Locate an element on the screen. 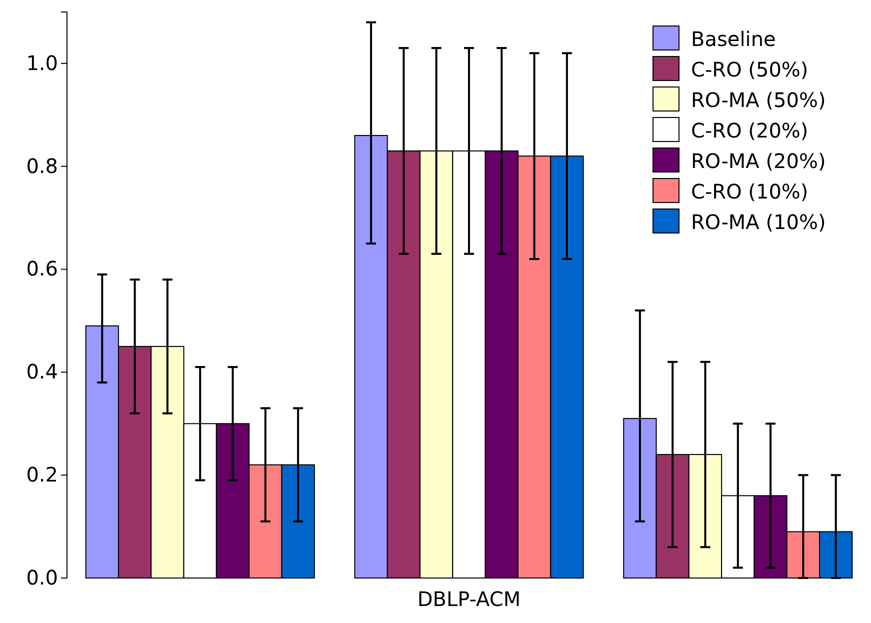  legend-label: RO-MA (20%) is located at coordinates (758, 161).